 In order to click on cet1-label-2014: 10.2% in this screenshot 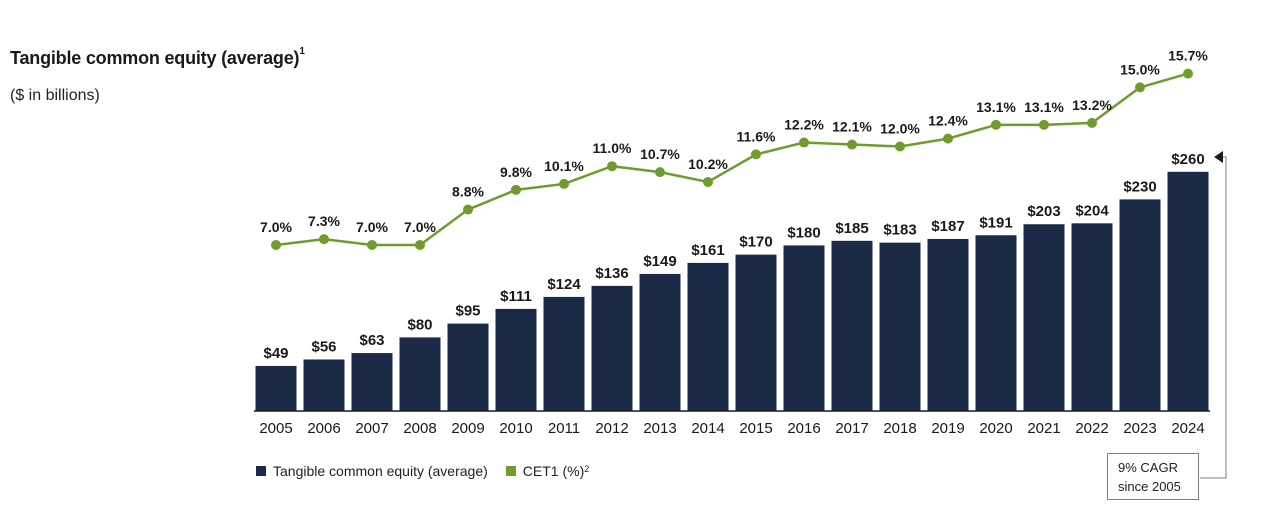, I will do `click(708, 164)`.